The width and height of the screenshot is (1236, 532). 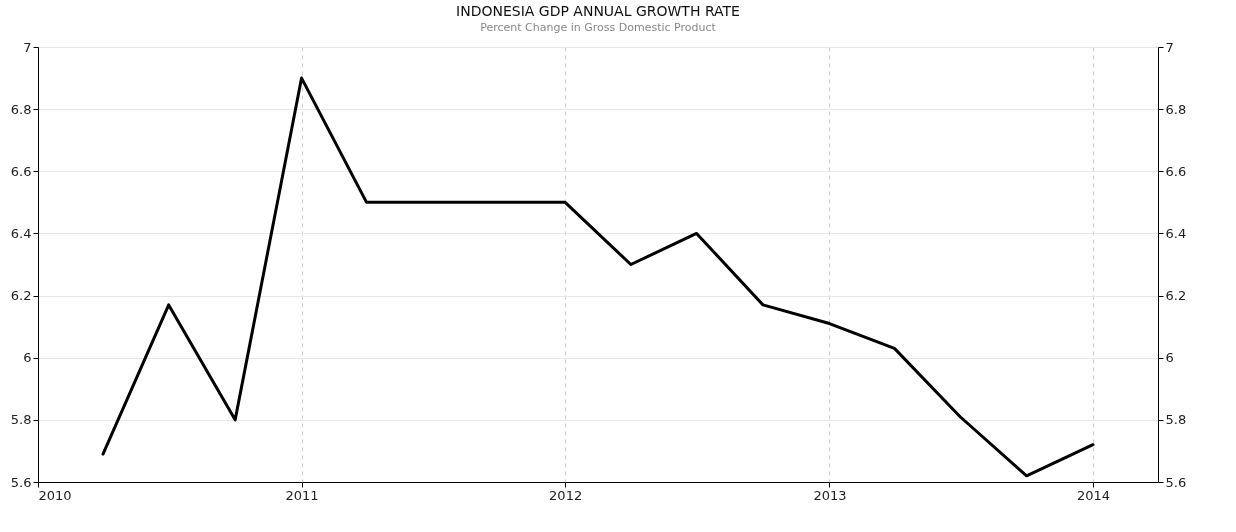 What do you see at coordinates (1093, 495) in the screenshot?
I see `x-tick-label: 2014` at bounding box center [1093, 495].